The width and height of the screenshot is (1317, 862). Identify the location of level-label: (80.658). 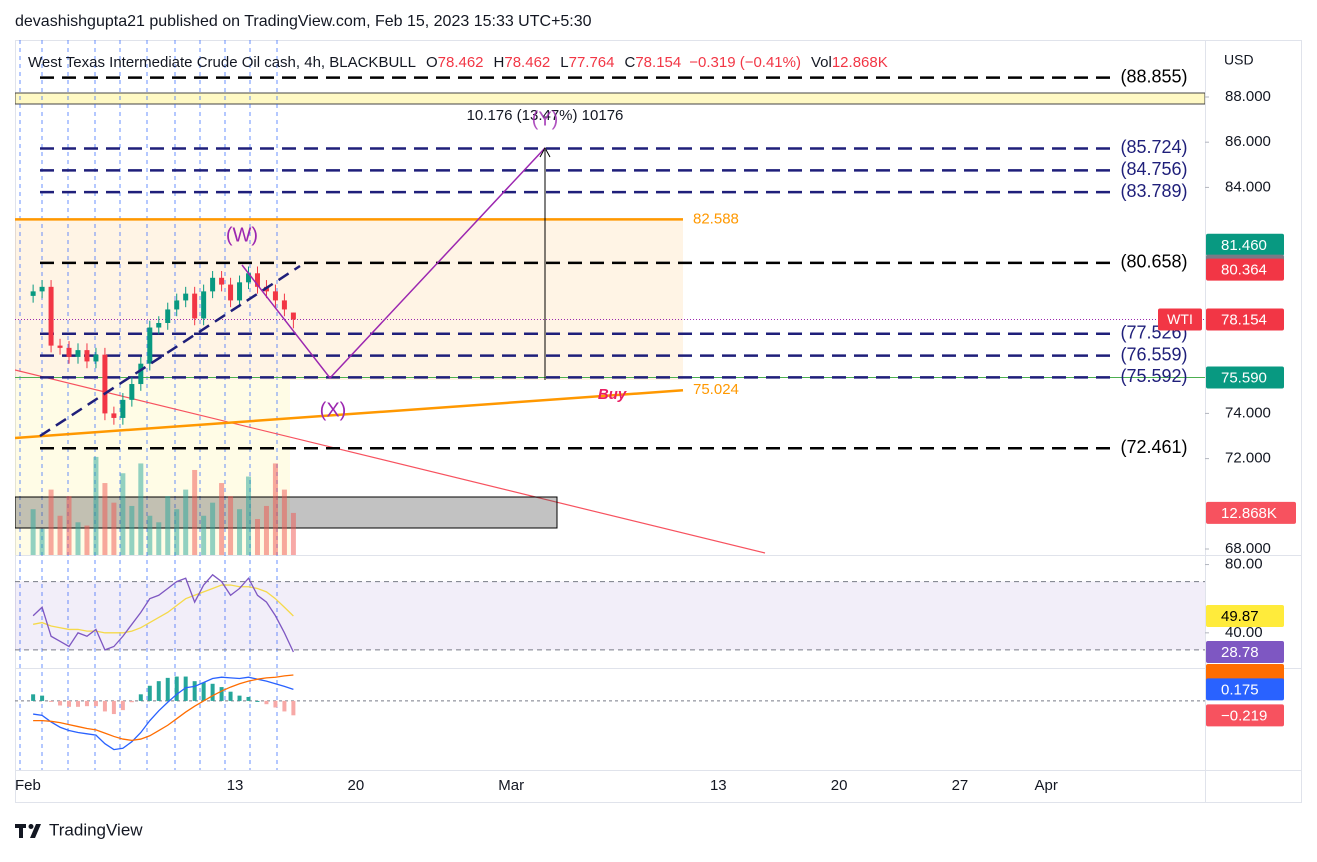
(1153, 262).